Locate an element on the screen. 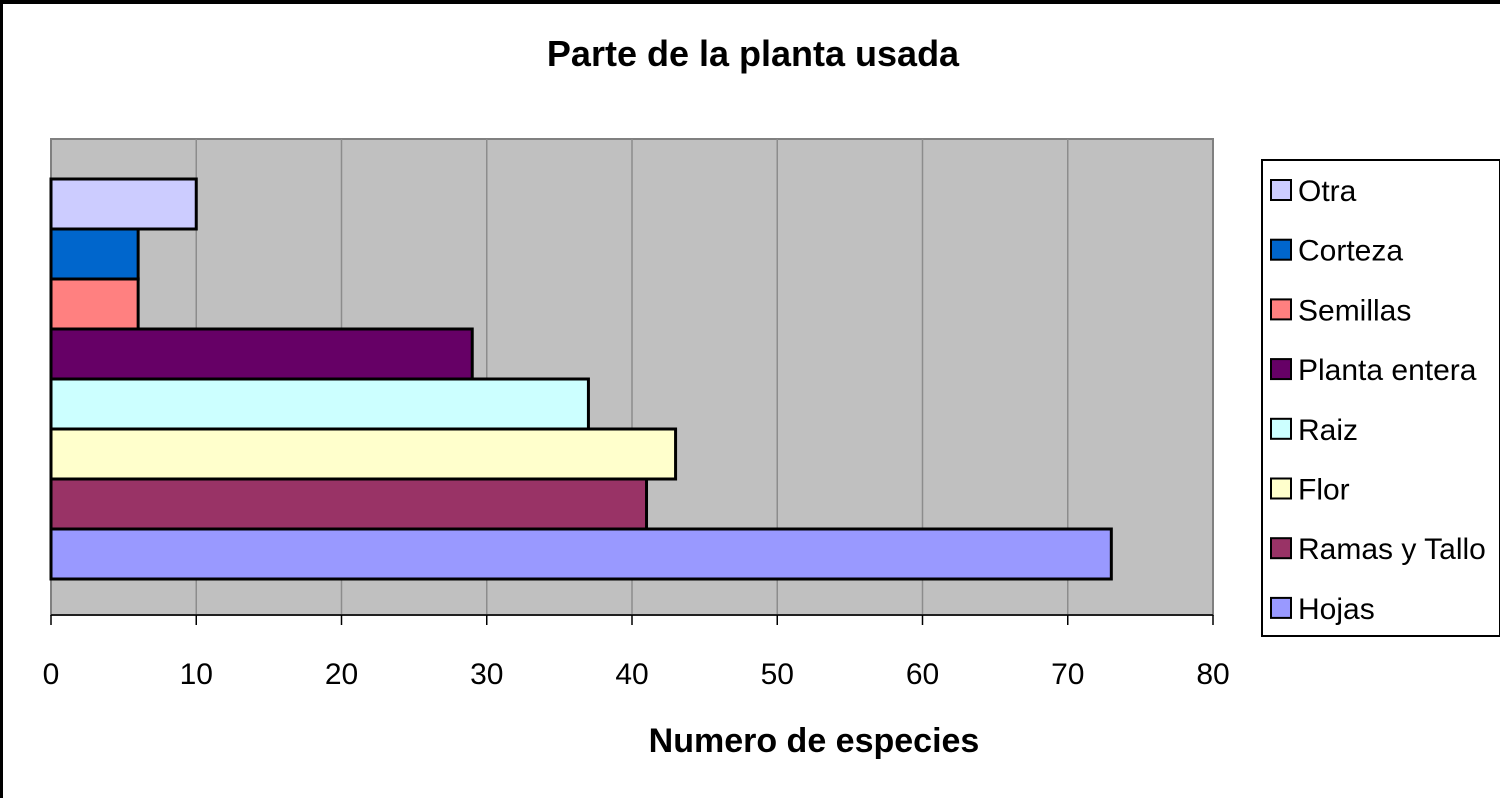  legend-swatch-otra is located at coordinates (1281, 190).